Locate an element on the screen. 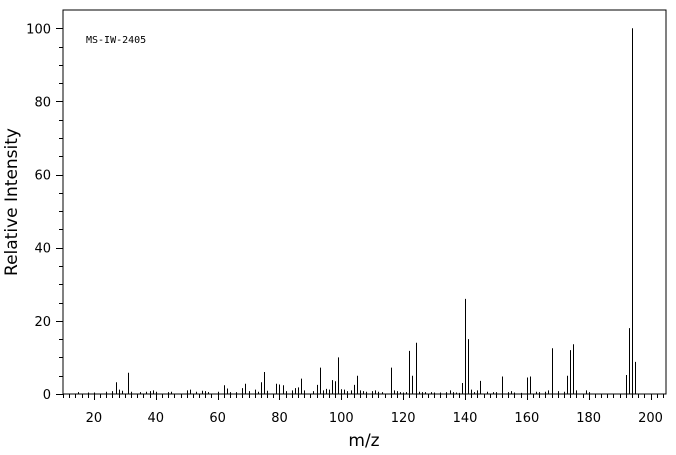 The width and height of the screenshot is (676, 455). y-tick-label: 20 is located at coordinates (42, 322).